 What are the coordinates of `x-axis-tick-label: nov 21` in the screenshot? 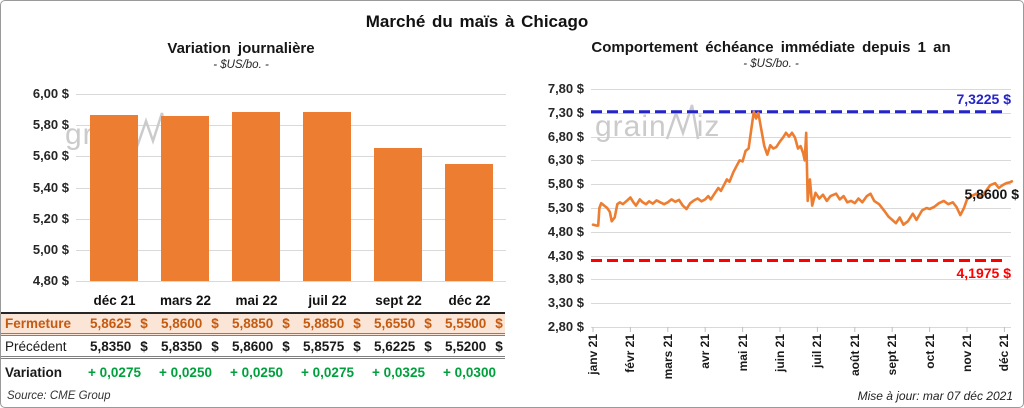 It's located at (967, 353).